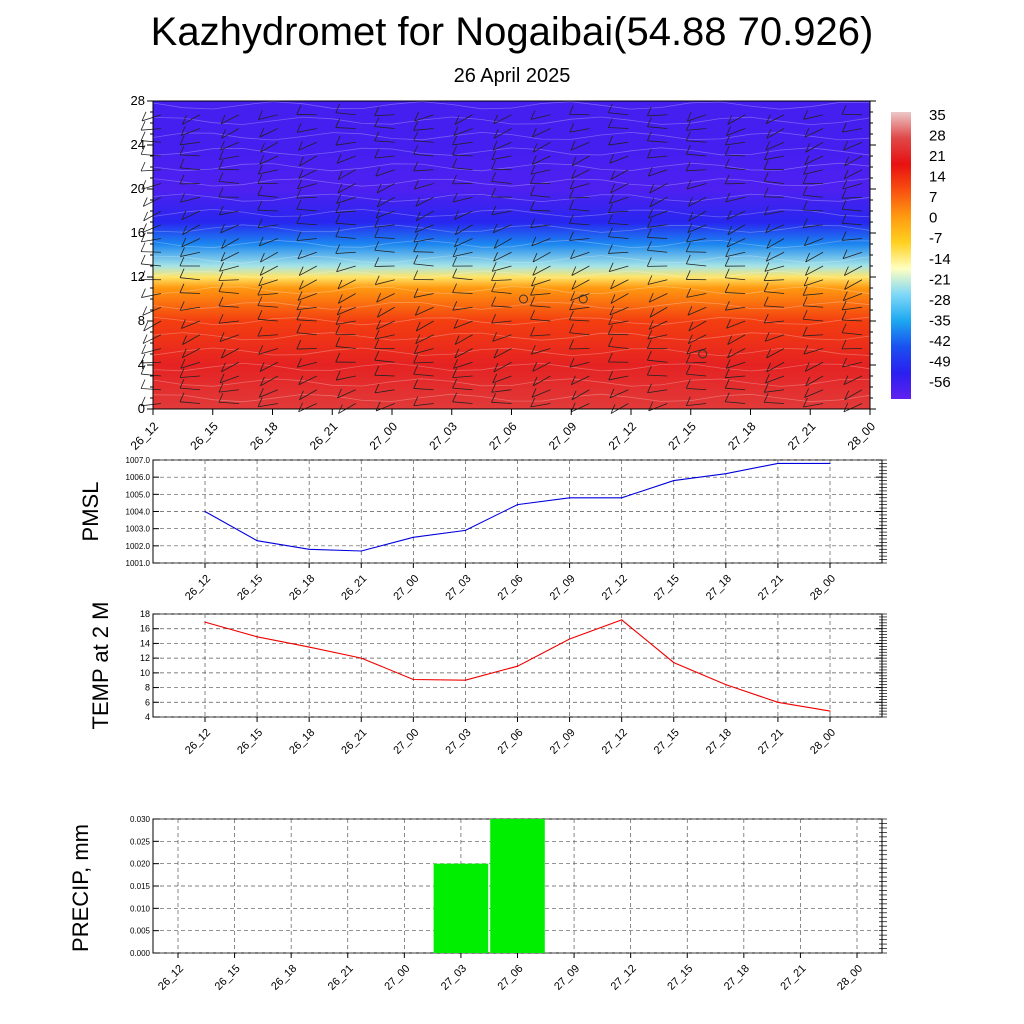 Image resolution: width=1024 pixels, height=1024 pixels. Describe the element at coordinates (940, 361) in the screenshot. I see `colorbar-label: -49` at that location.